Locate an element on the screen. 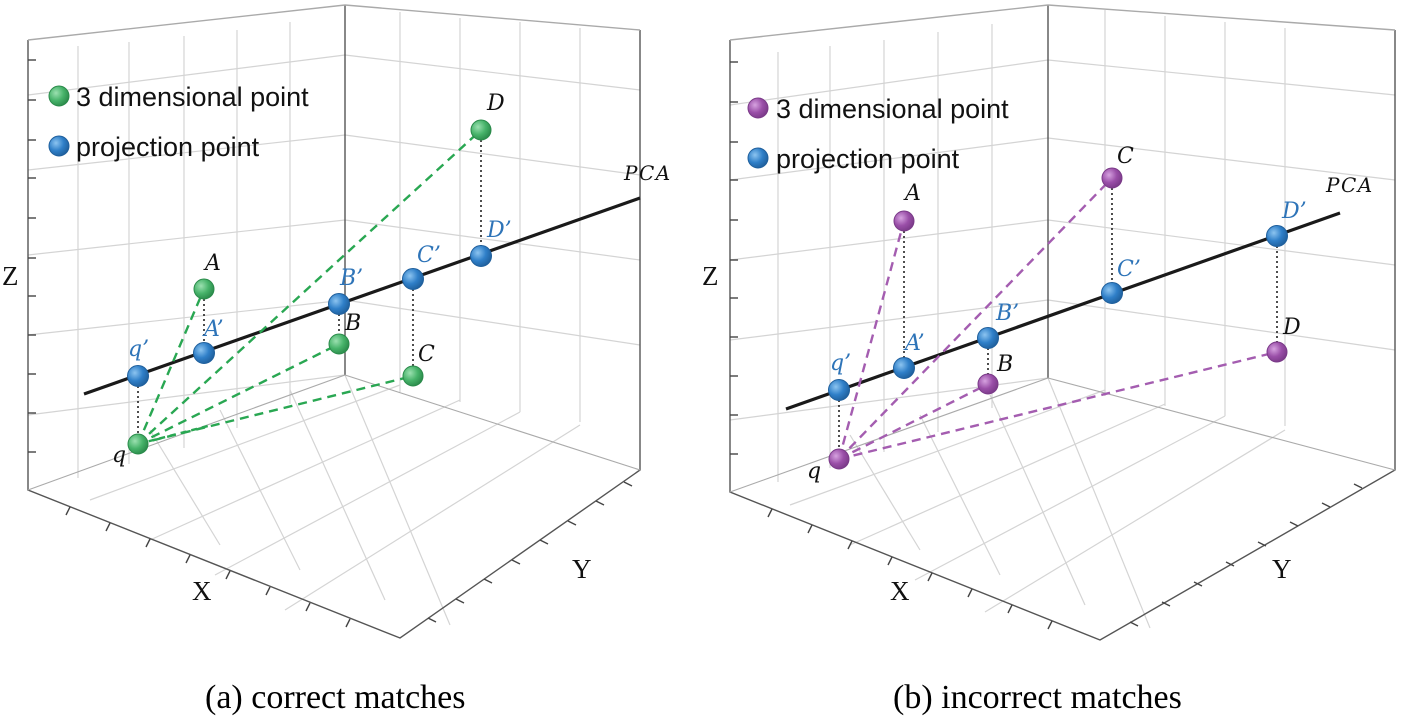  panel-b-pca-label: PCA is located at coordinates (1349, 185).